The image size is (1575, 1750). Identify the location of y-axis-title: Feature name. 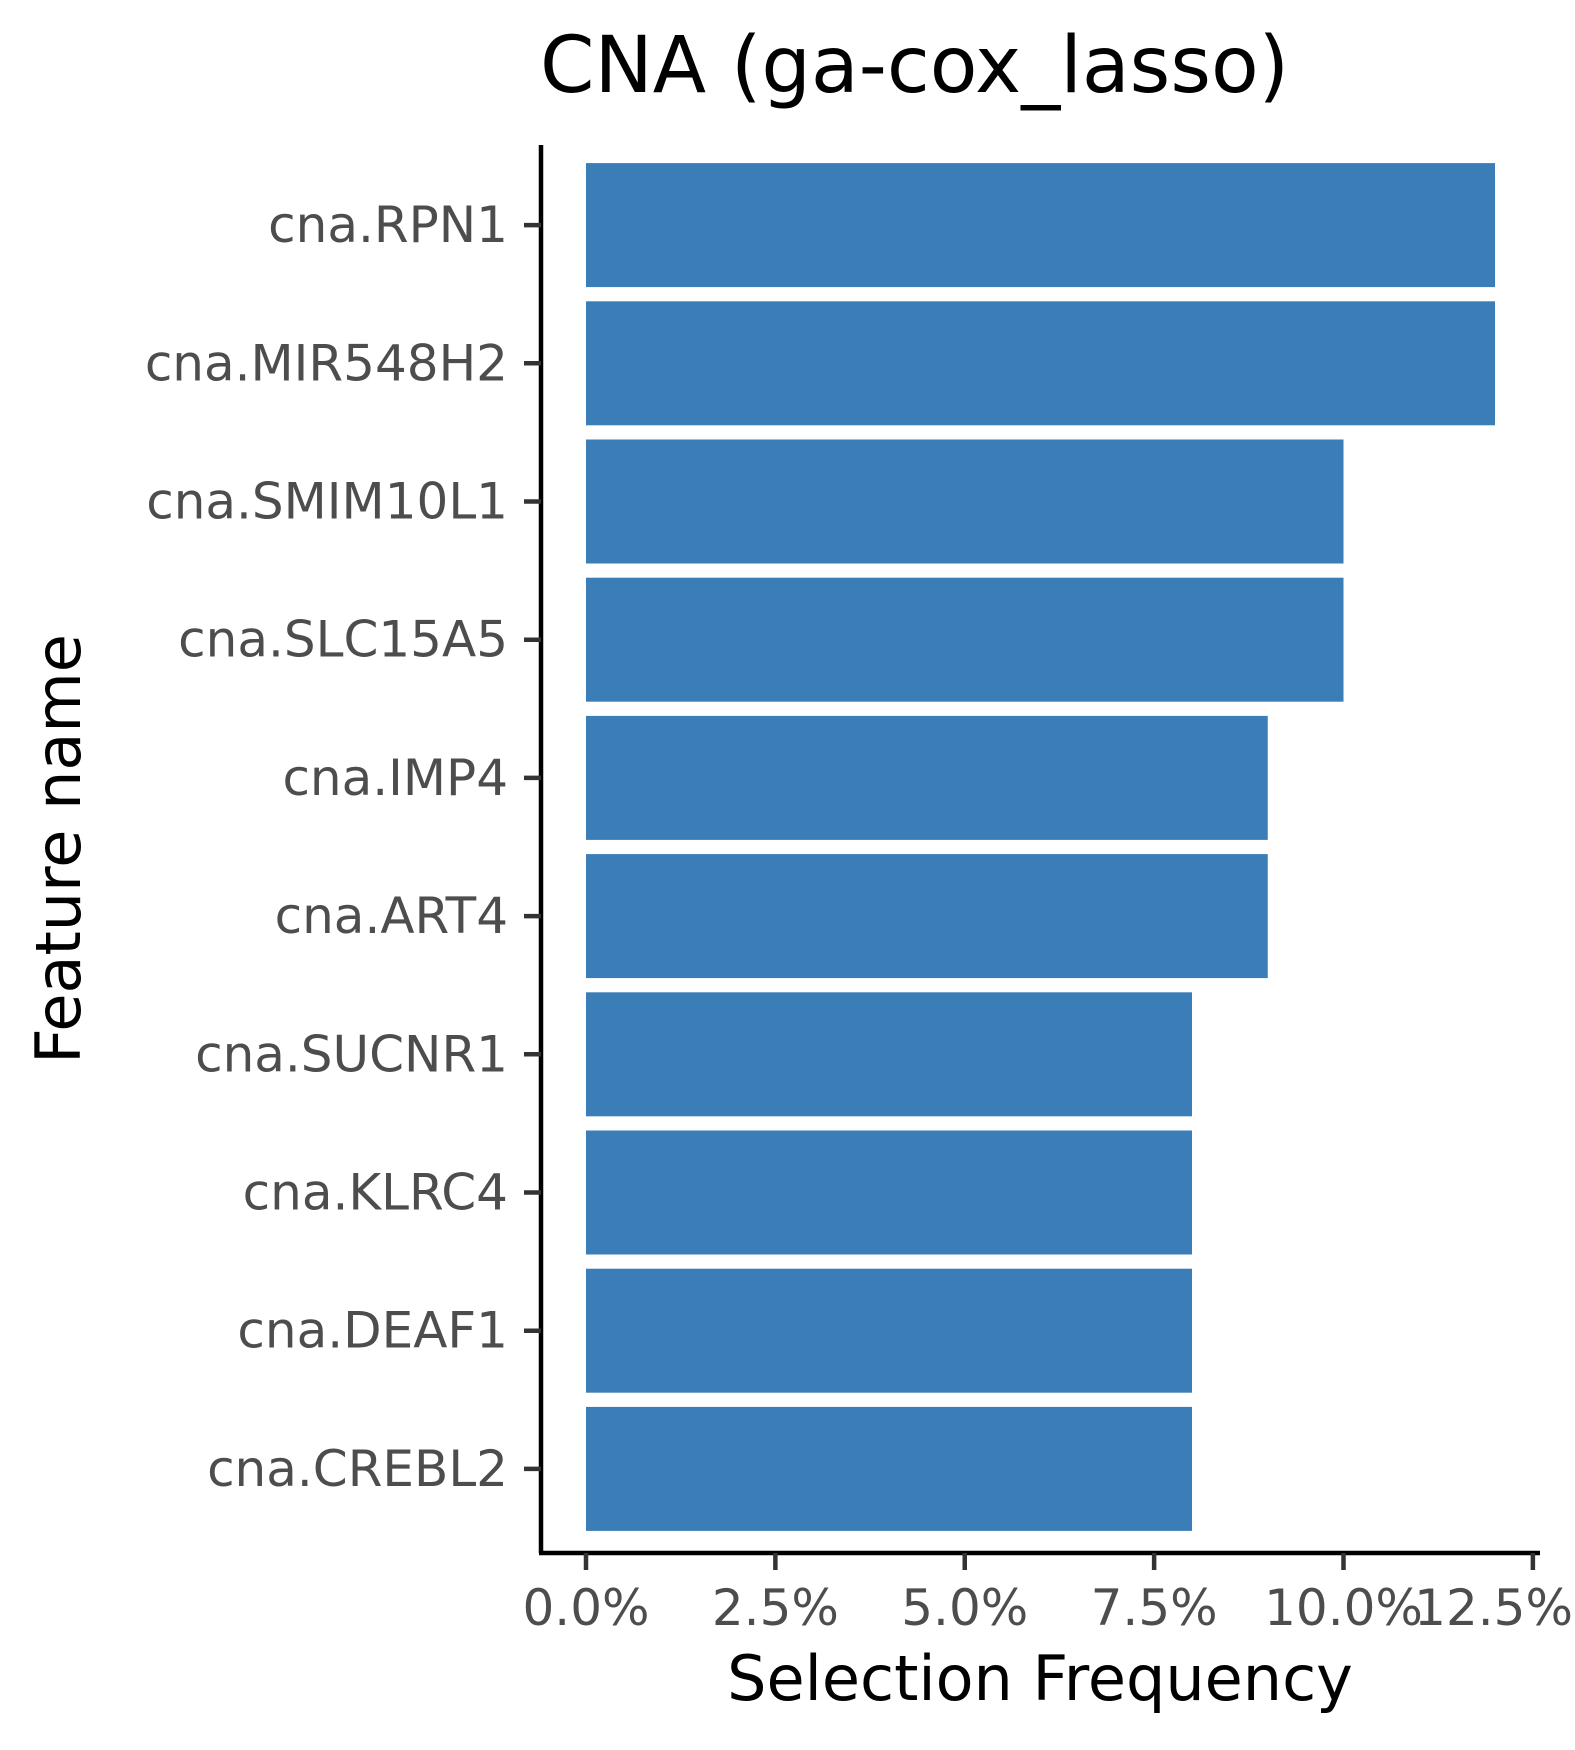
(58, 849).